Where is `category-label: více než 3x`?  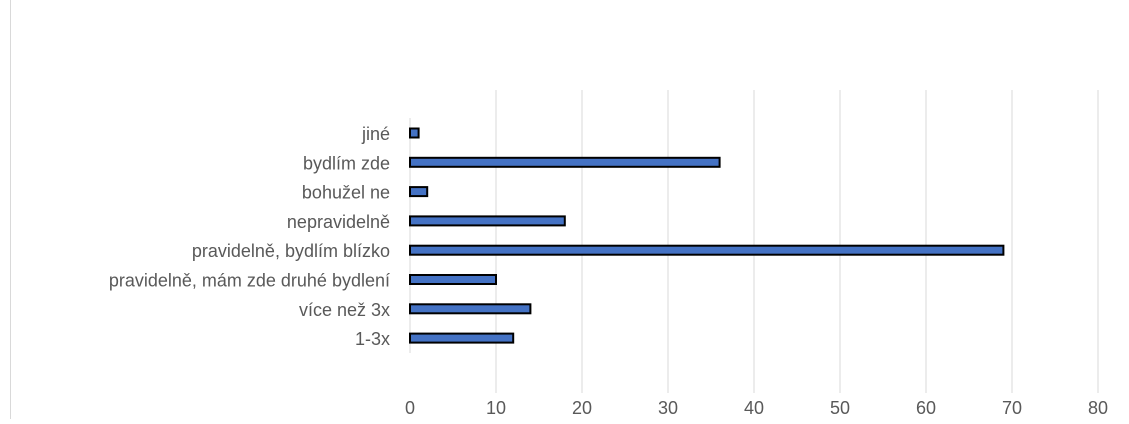
category-label: více než 3x is located at coordinates (344, 310).